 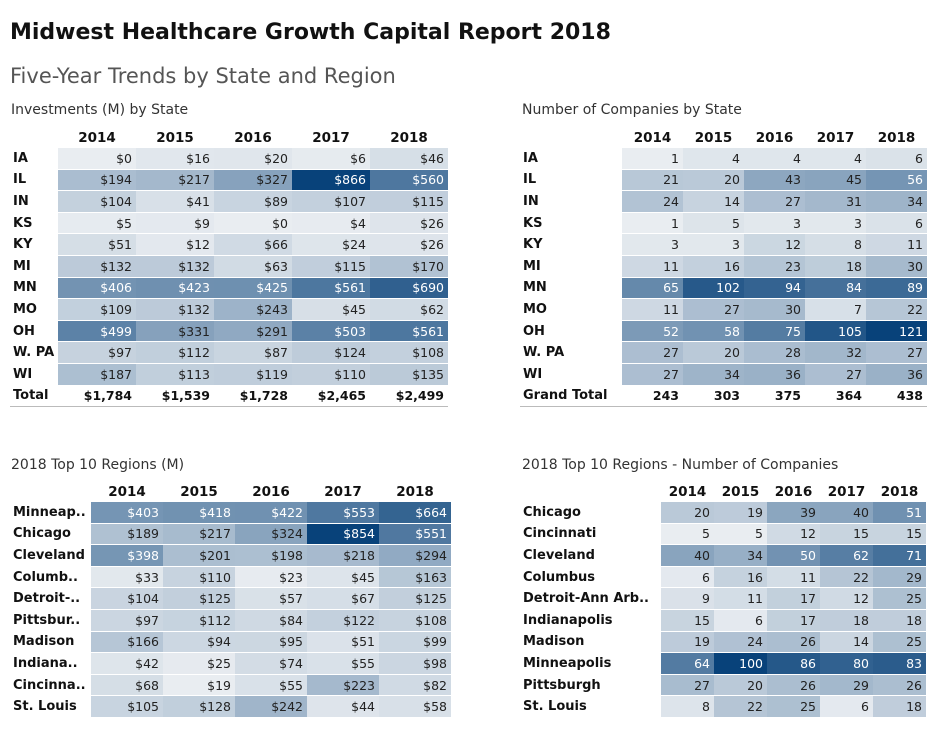 I want to click on row-label-detroit: Detroit-.., so click(x=50, y=598).